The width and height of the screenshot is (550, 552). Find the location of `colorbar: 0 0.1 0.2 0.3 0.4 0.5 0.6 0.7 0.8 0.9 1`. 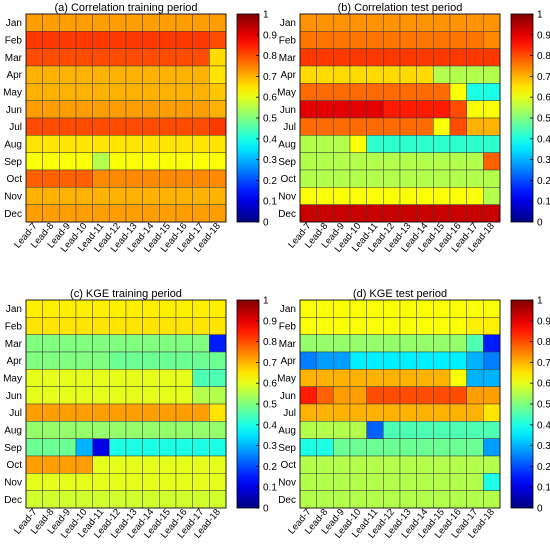

colorbar: 0 0.1 0.2 0.3 0.4 0.5 0.6 0.7 0.8 0.9 1 is located at coordinates (530, 119).